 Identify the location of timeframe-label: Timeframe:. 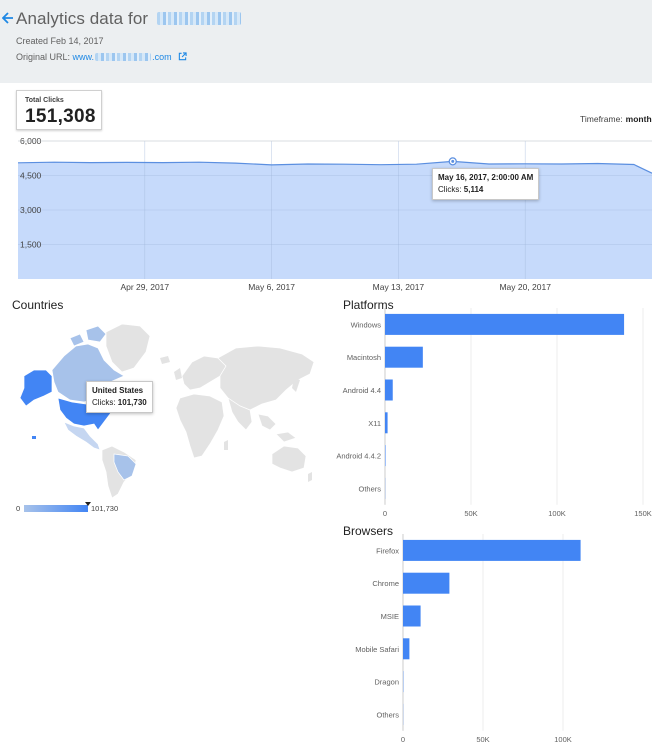
(601, 119).